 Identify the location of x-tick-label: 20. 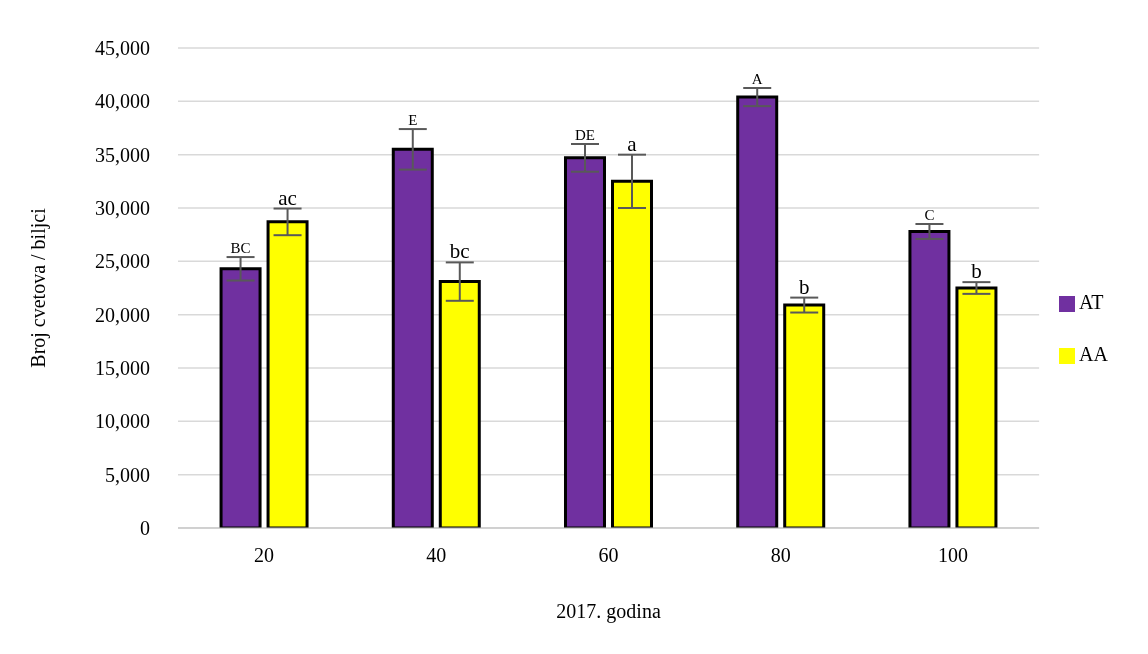
(264, 555).